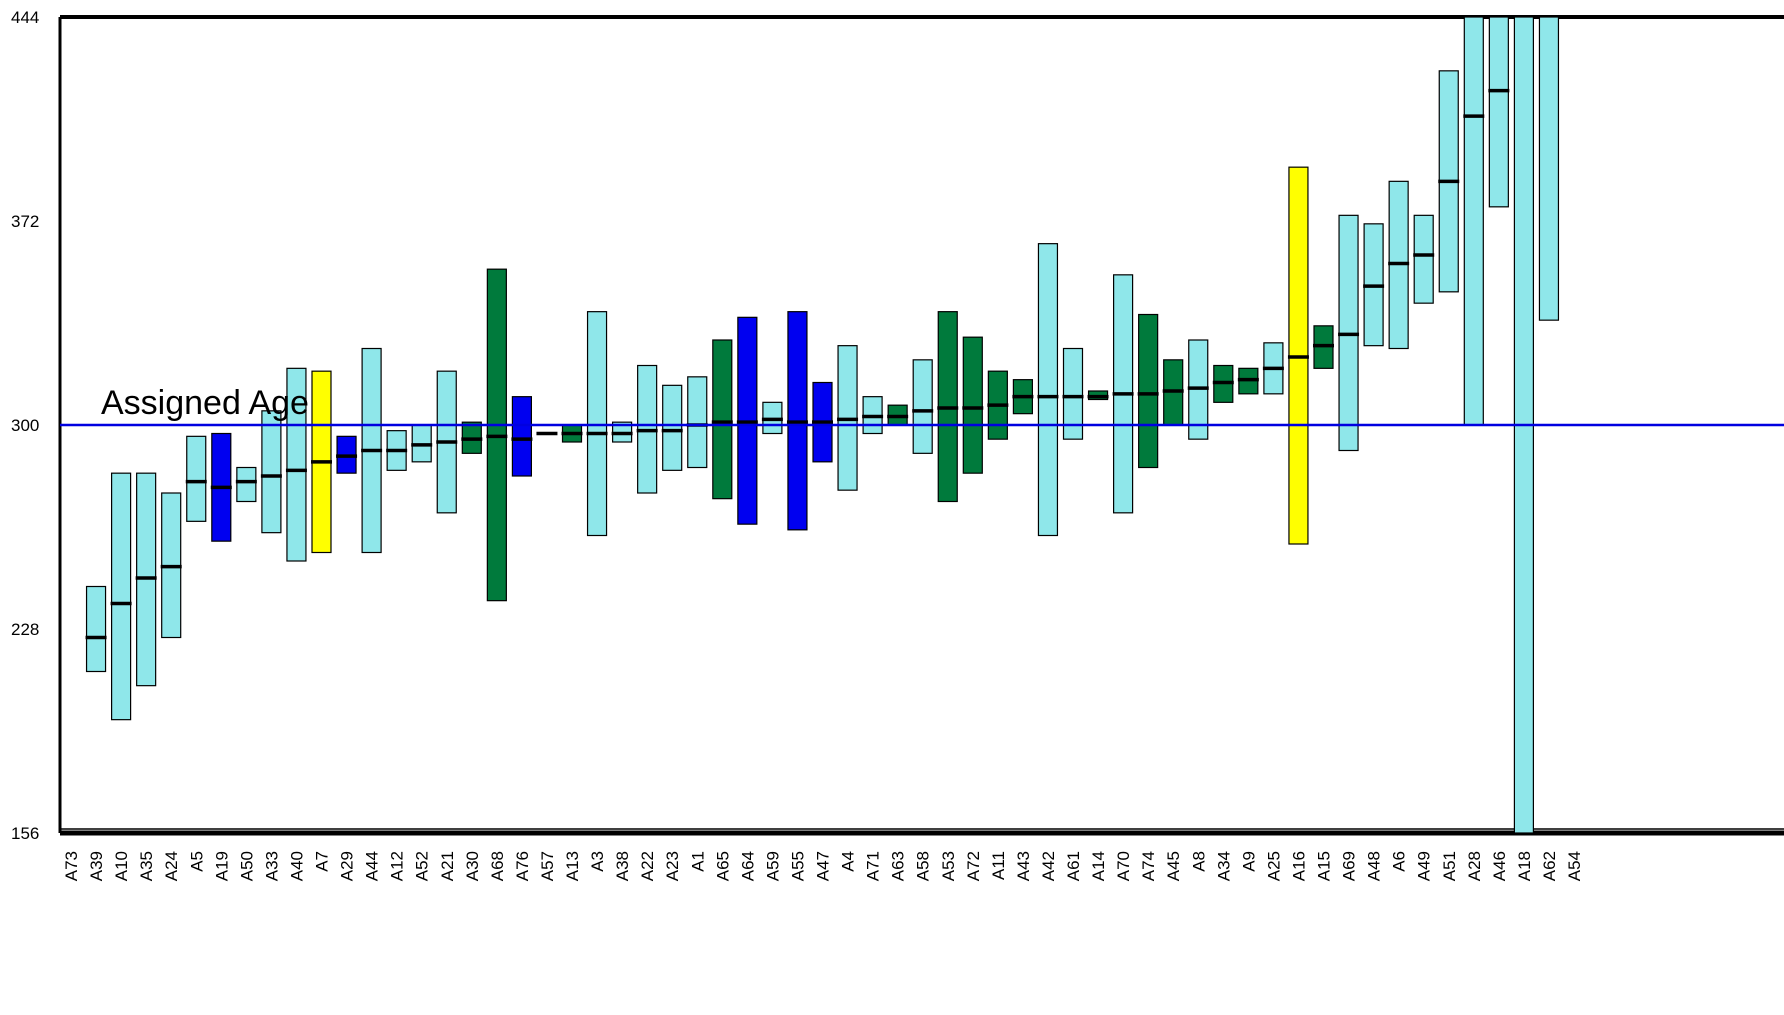 Image resolution: width=1784 pixels, height=1015 pixels. Describe the element at coordinates (1048, 390) in the screenshot. I see `bar-a42` at that location.